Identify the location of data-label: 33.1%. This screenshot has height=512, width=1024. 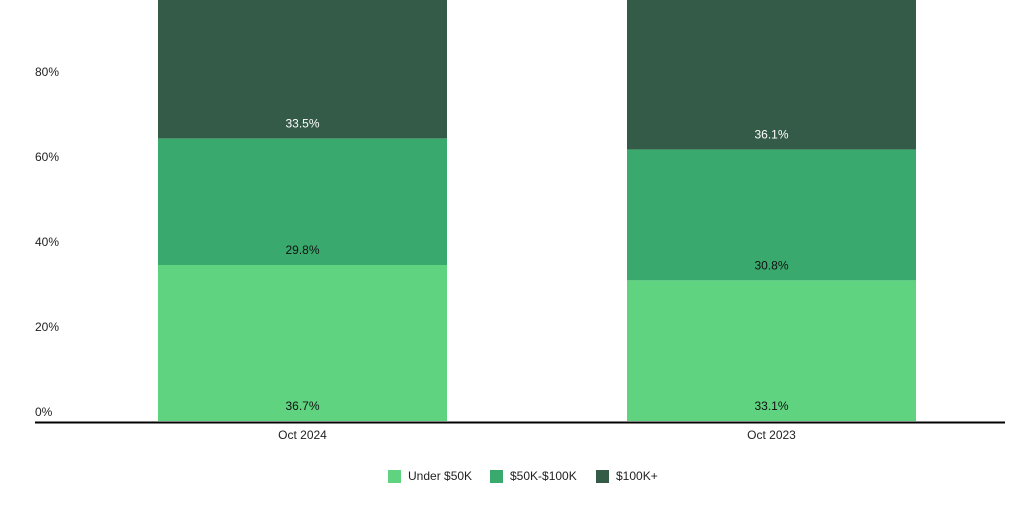
(771, 406).